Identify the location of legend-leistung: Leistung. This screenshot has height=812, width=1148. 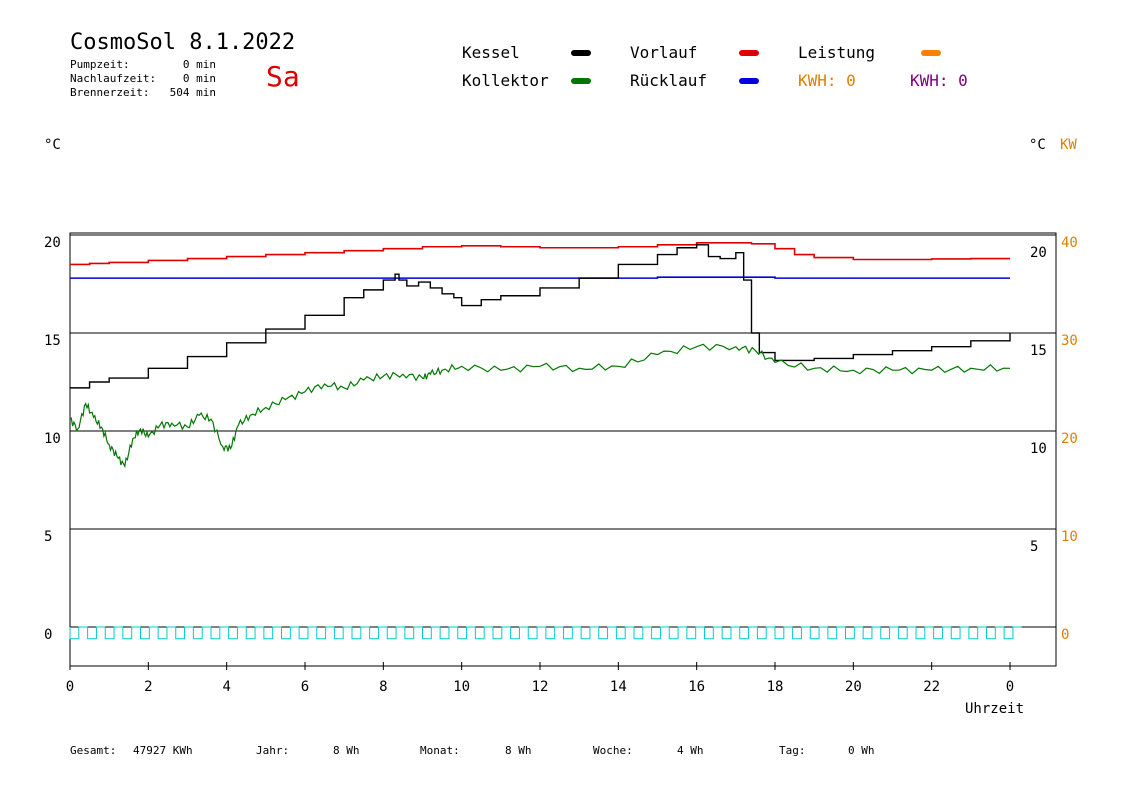
(837, 52).